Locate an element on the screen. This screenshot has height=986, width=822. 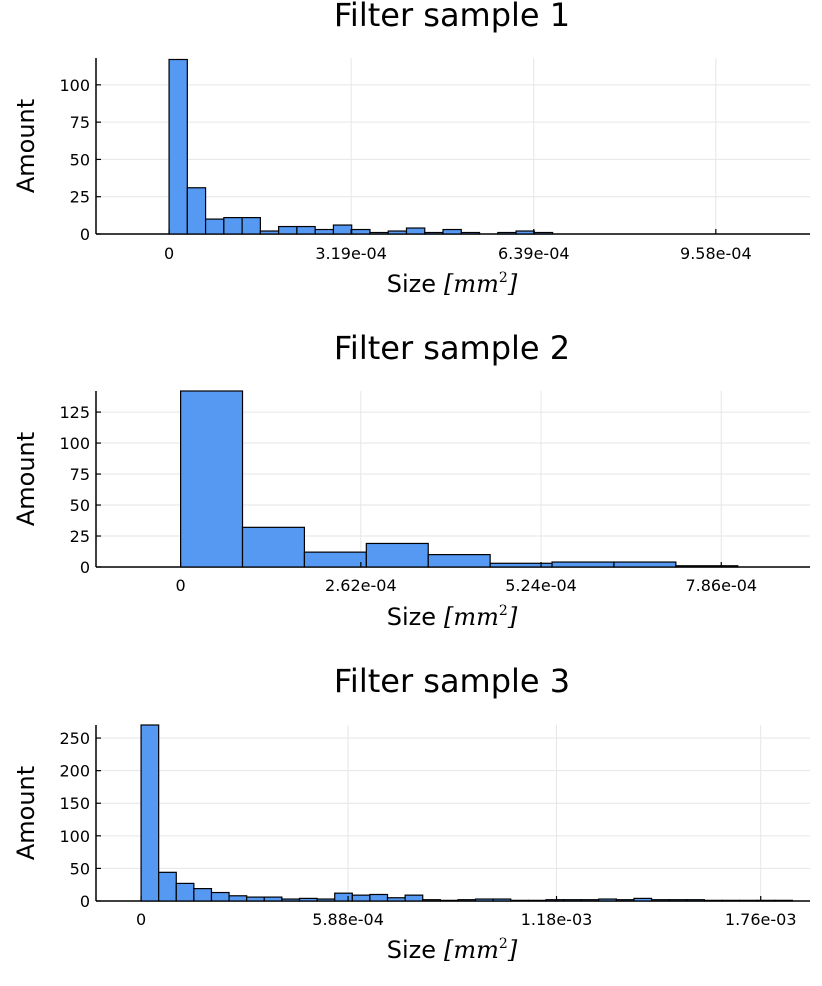
y-tick-label: 150 is located at coordinates (74, 803).